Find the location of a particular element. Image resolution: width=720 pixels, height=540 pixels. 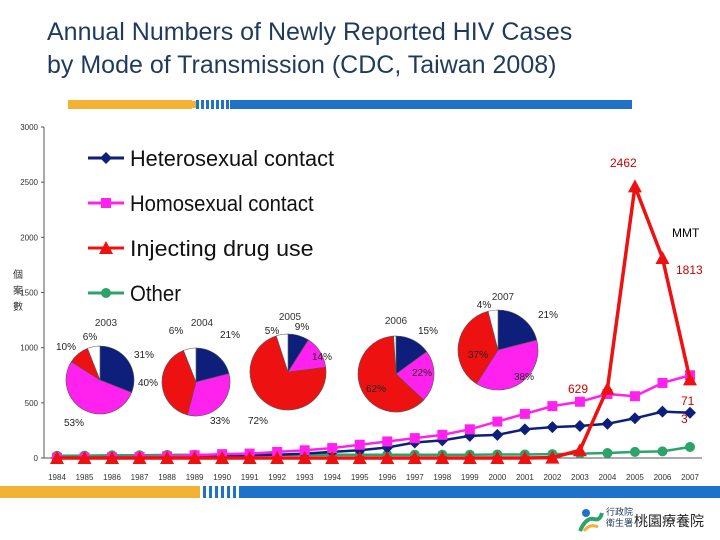

x-tick-label: 2003 is located at coordinates (580, 477).